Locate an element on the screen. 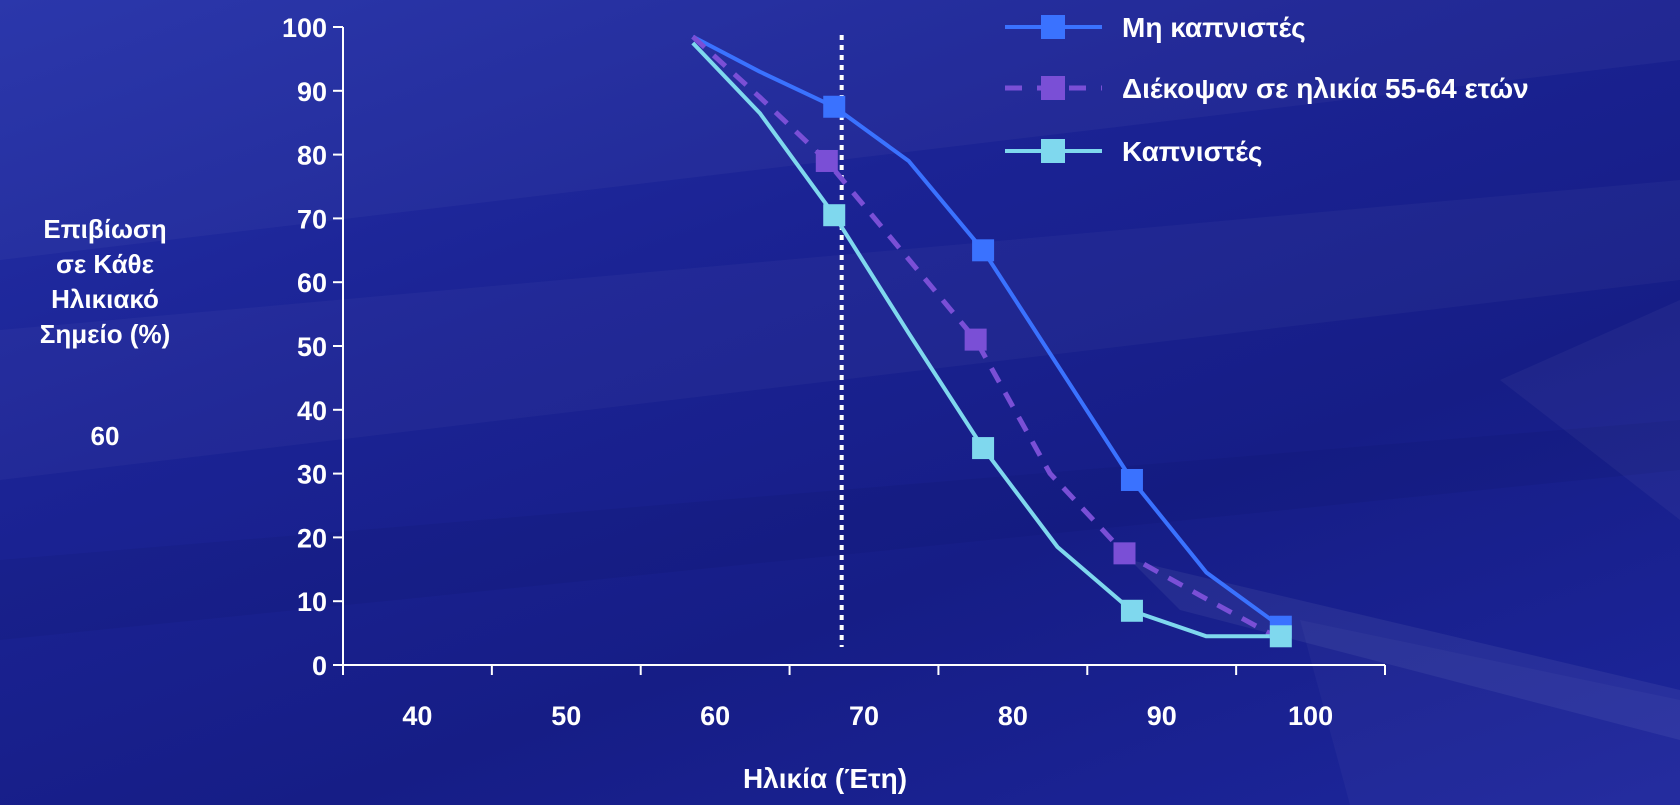 The image size is (1680, 805). y-tick-label: 100 is located at coordinates (304, 28).